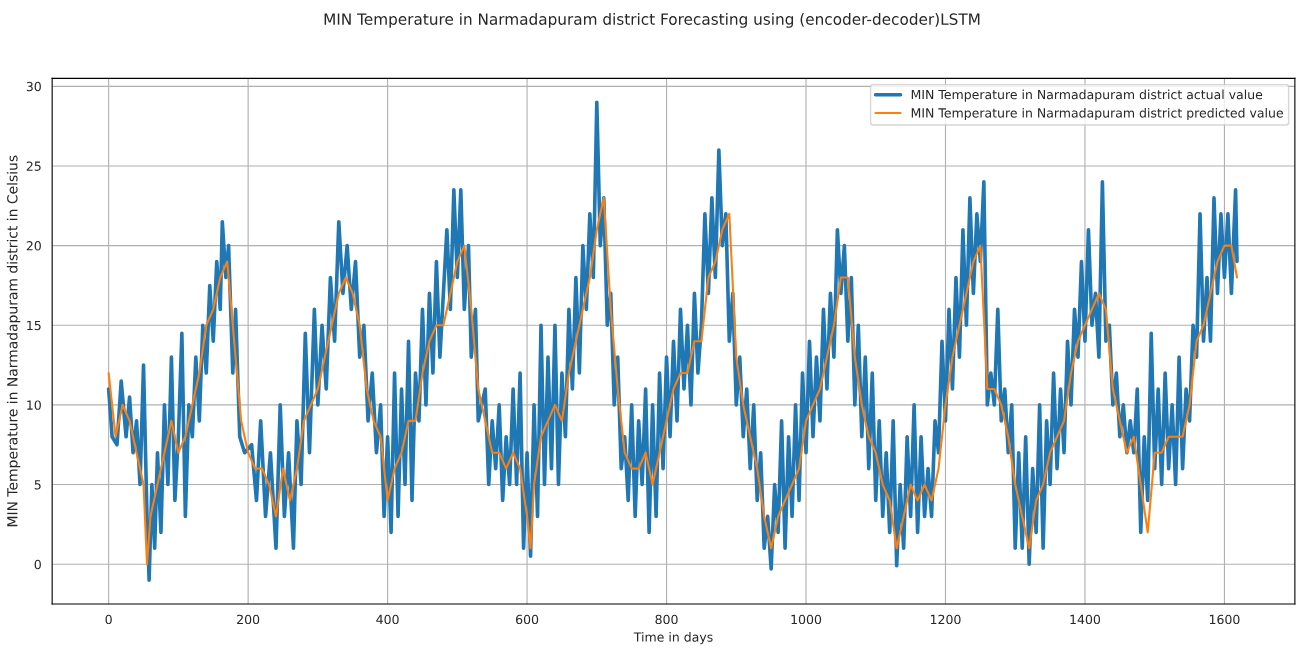 The width and height of the screenshot is (1304, 653). What do you see at coordinates (108, 619) in the screenshot?
I see `x-tick-label: 0` at bounding box center [108, 619].